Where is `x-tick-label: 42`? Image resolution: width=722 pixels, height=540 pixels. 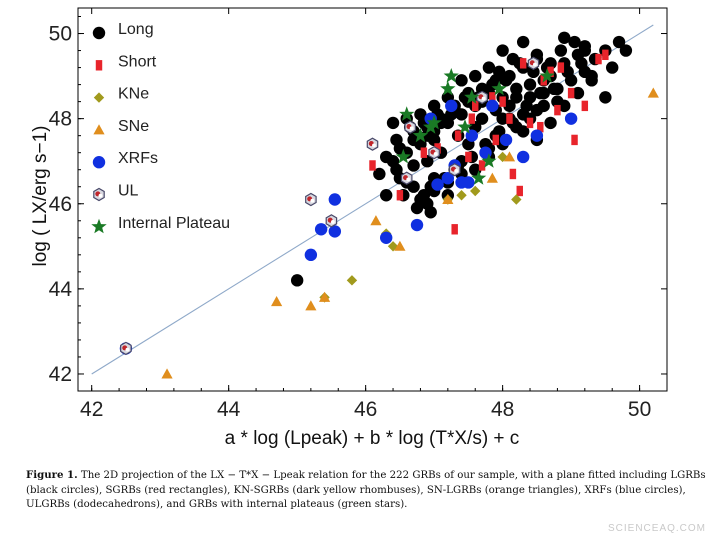 x-tick-label: 42 is located at coordinates (91, 409).